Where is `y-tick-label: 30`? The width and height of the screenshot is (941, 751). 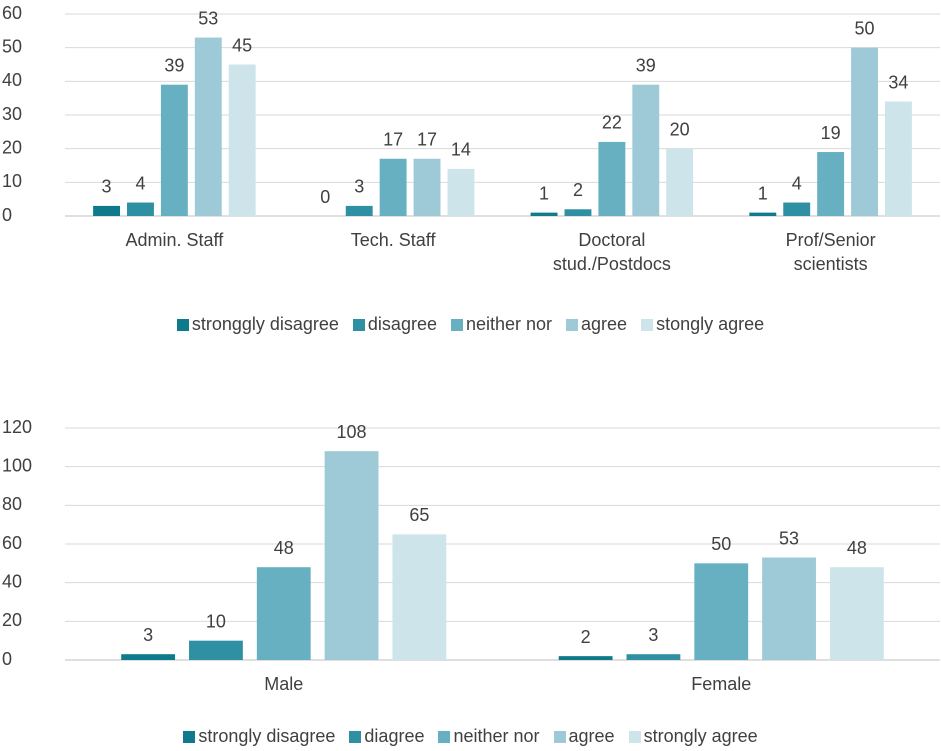
y-tick-label: 30 is located at coordinates (12, 114).